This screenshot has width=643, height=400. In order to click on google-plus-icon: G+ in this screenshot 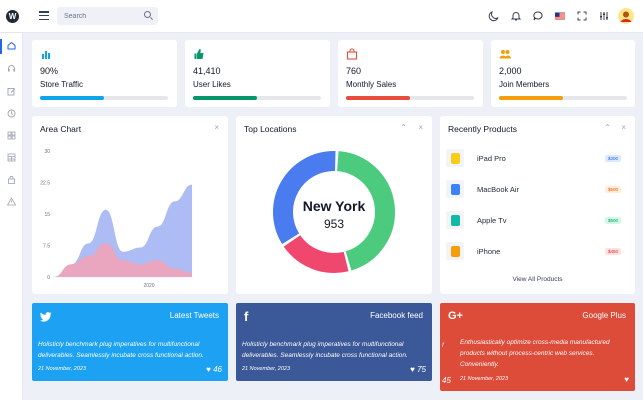, I will do `click(455, 316)`.